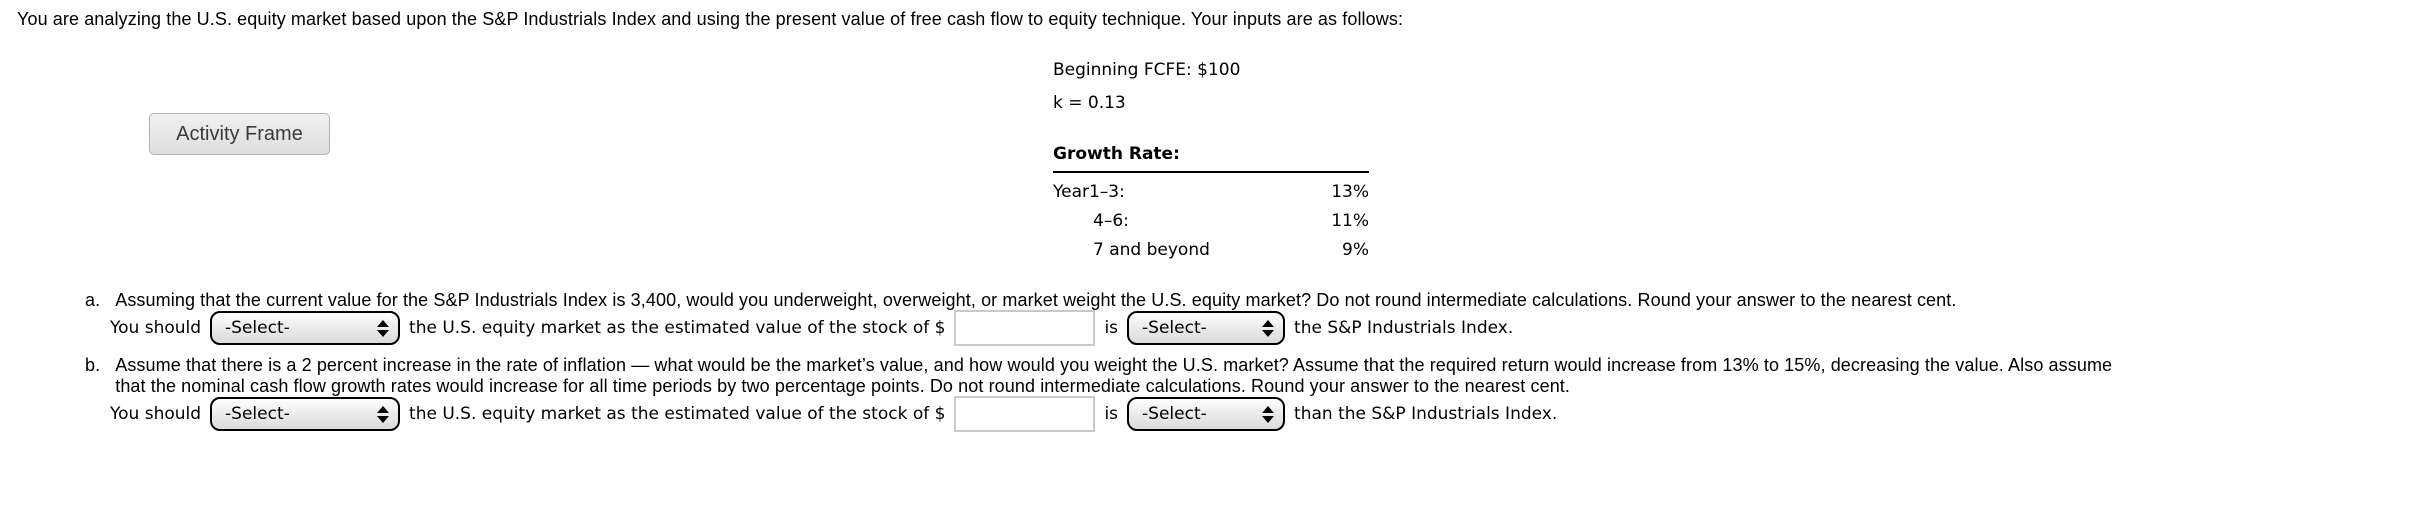 The height and width of the screenshot is (528, 2410). Describe the element at coordinates (1211, 245) in the screenshot. I see `growth-row-year7-beyond: 7 and beyond 9%` at that location.